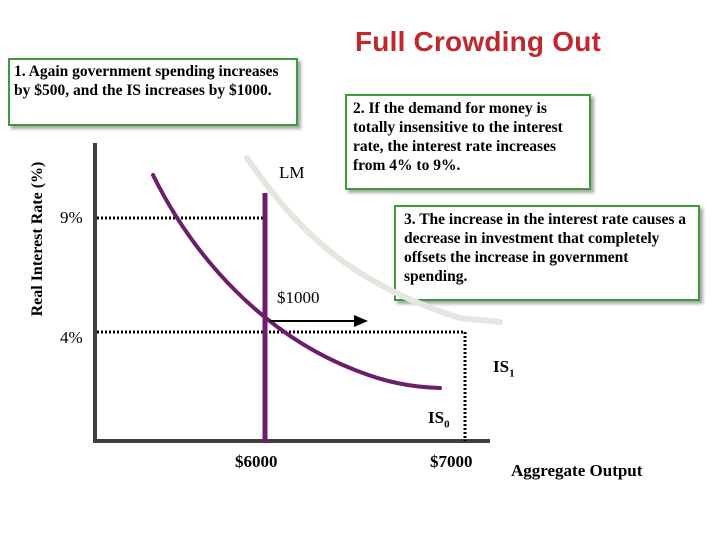 The height and width of the screenshot is (540, 720). What do you see at coordinates (292, 172) in the screenshot?
I see `lm-label: LM` at bounding box center [292, 172].